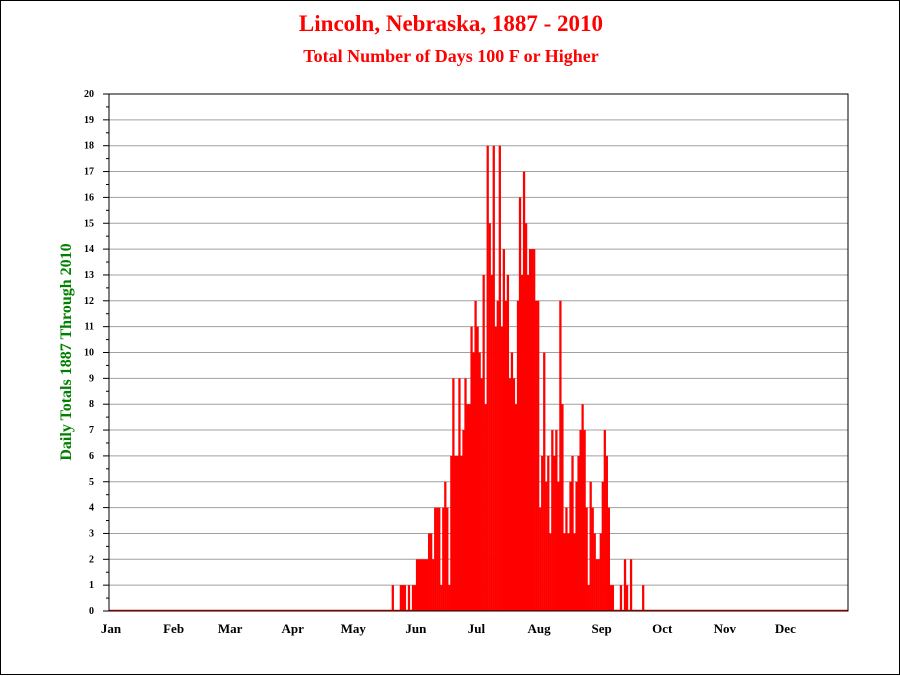 This screenshot has height=676, width=900. I want to click on y-tick-label: 8, so click(91, 404).